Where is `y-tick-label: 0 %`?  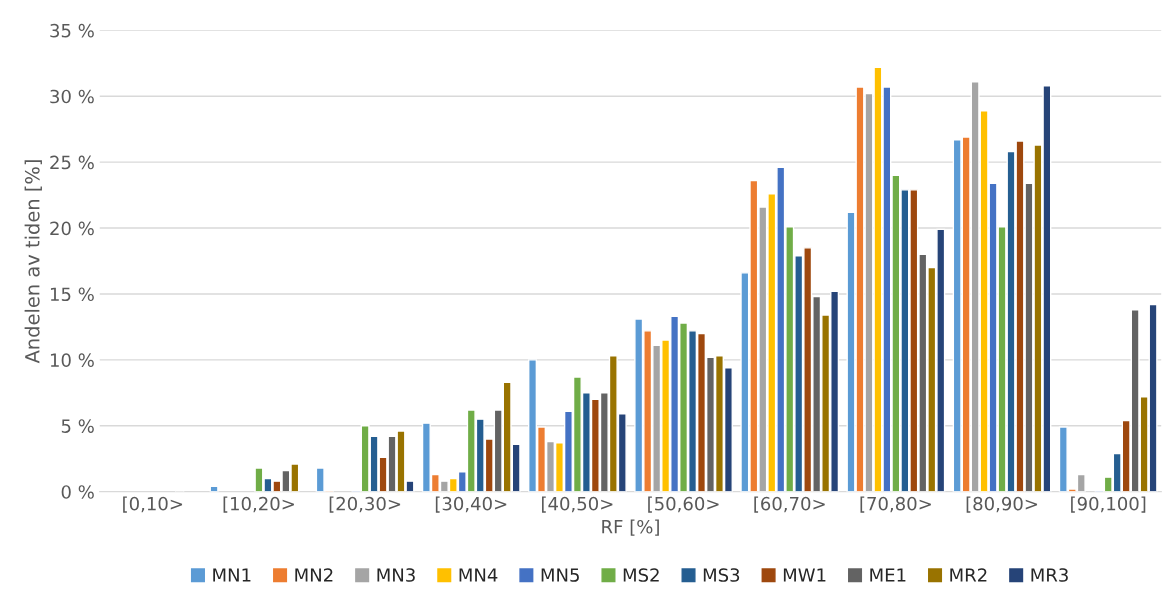
y-tick-label: 0 % is located at coordinates (77, 492).